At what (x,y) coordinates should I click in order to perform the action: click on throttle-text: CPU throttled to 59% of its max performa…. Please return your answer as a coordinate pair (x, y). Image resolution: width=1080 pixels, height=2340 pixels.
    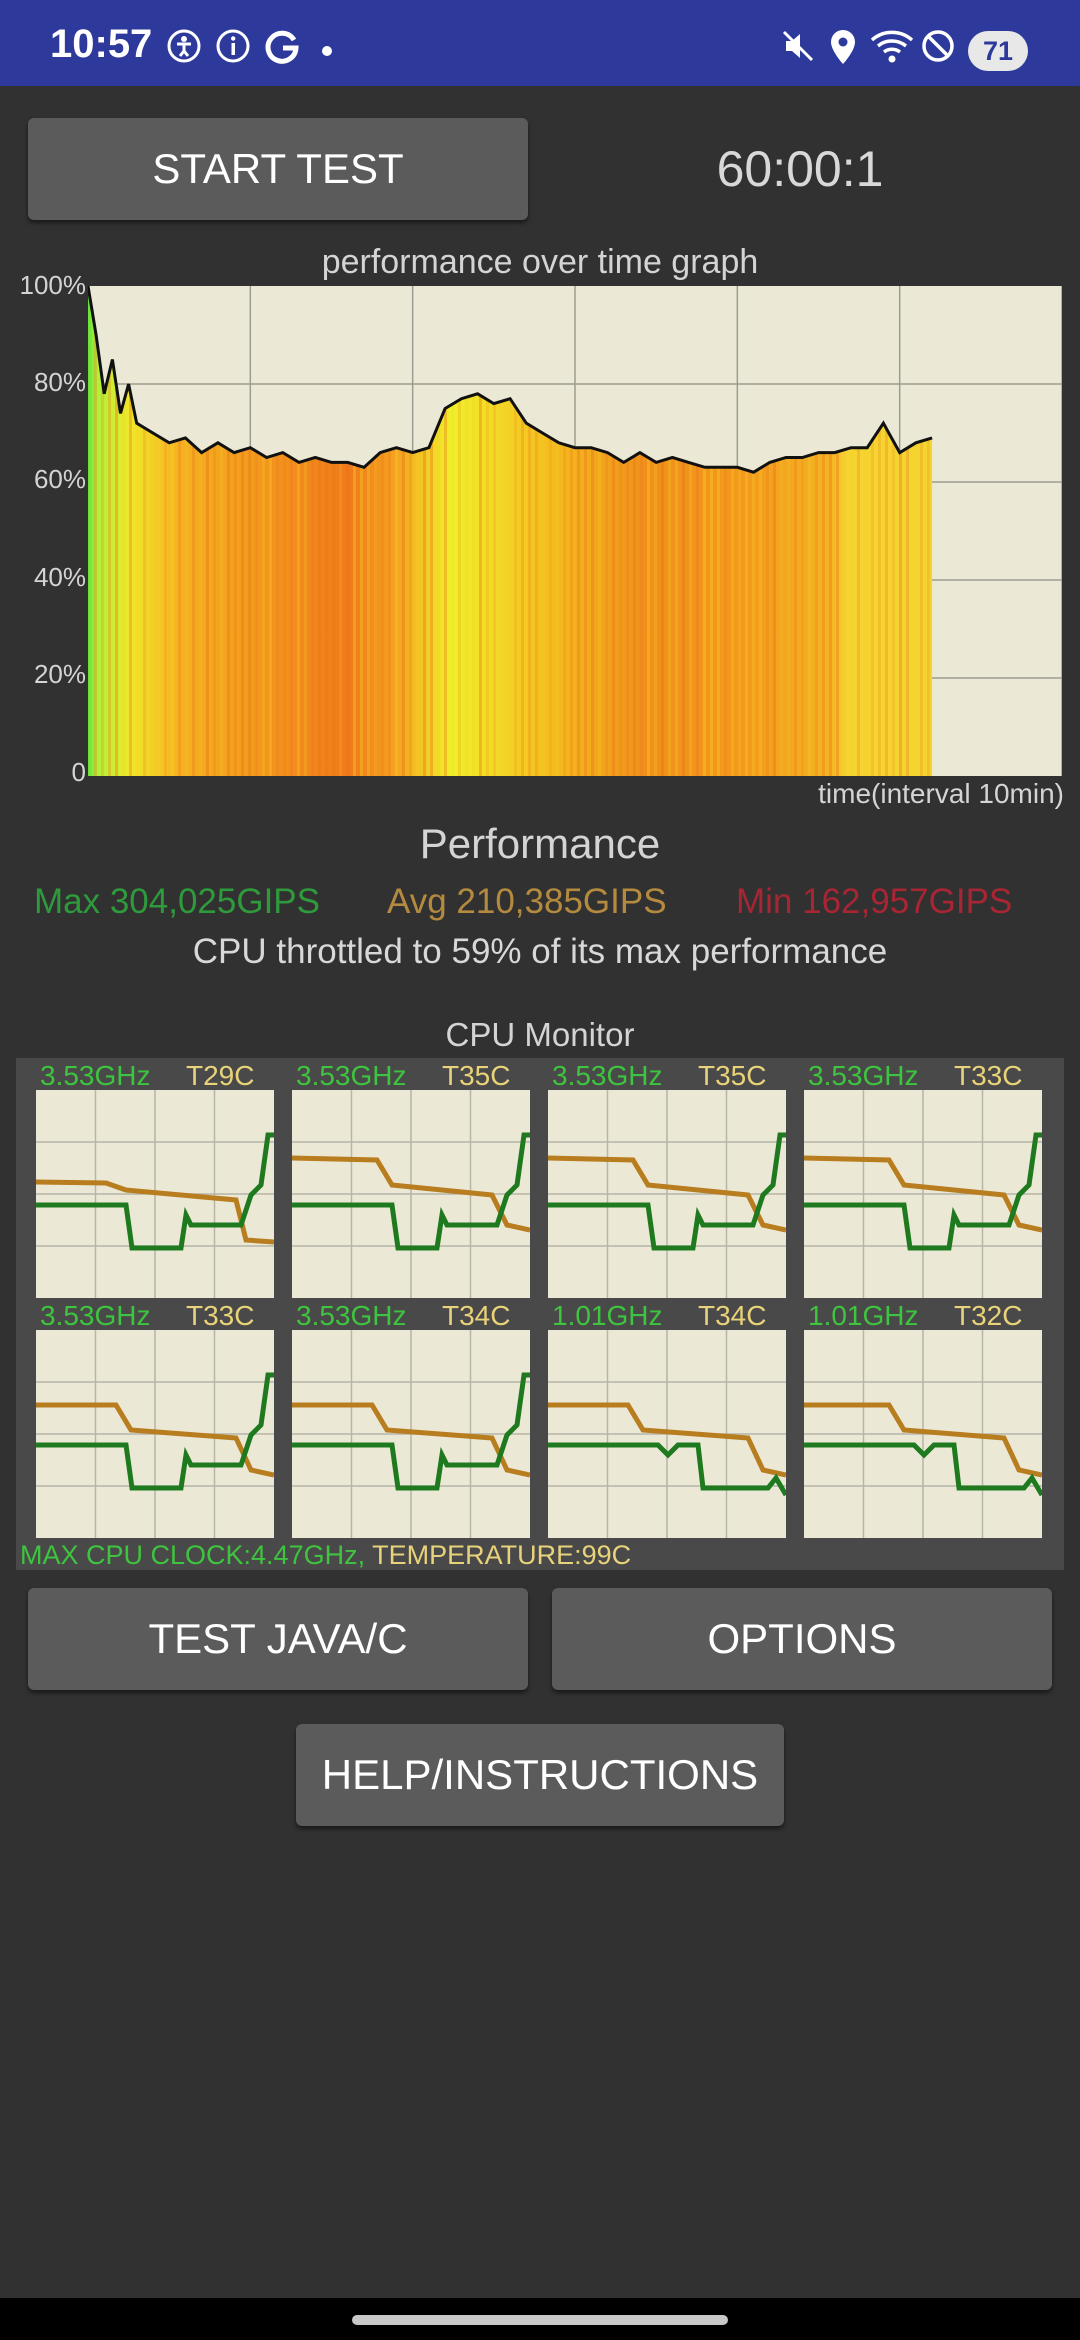
    Looking at the image, I should click on (540, 951).